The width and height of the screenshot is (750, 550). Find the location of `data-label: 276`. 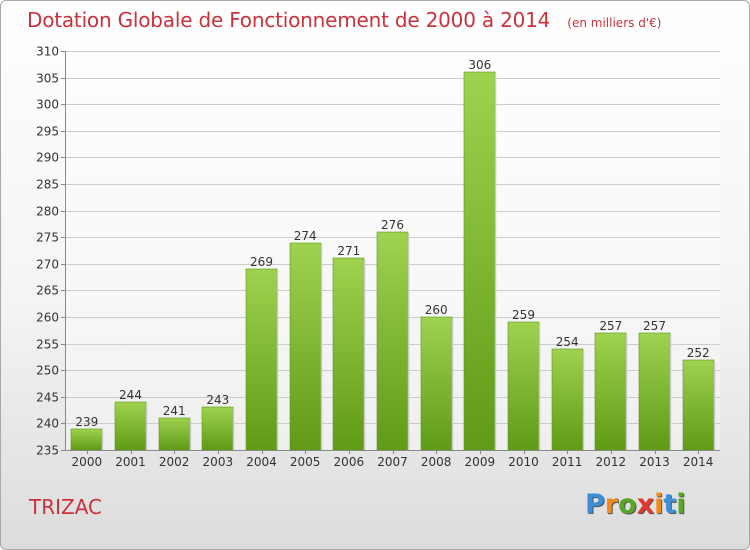

data-label: 276 is located at coordinates (392, 225).